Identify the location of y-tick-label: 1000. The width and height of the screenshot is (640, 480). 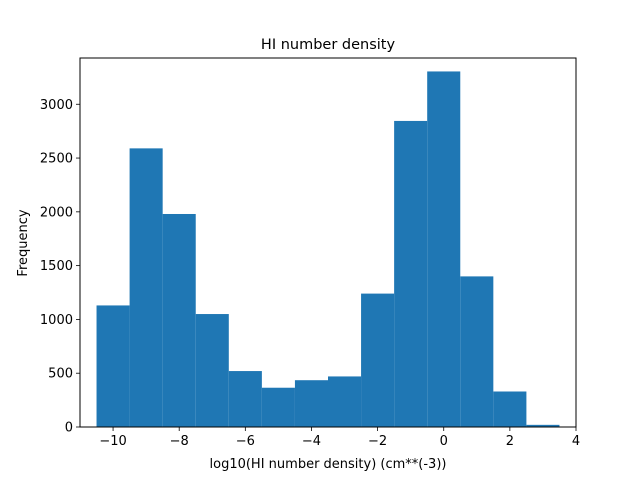
(56, 320).